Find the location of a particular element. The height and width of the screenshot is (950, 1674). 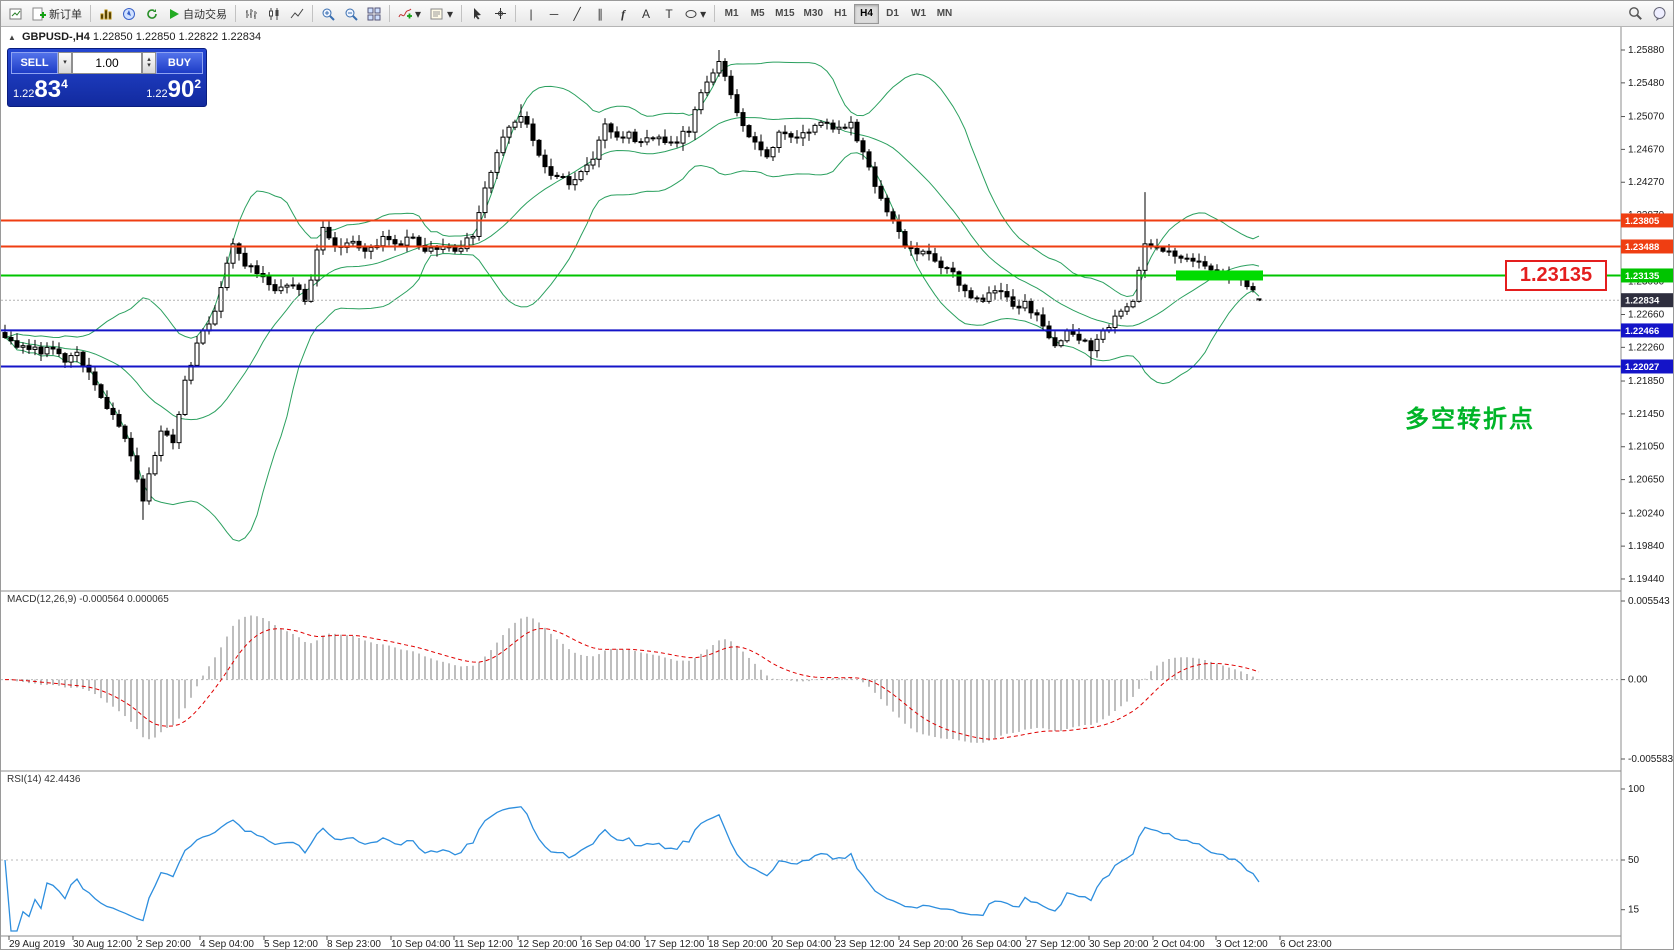

text-tool-icon: A is located at coordinates (646, 13).